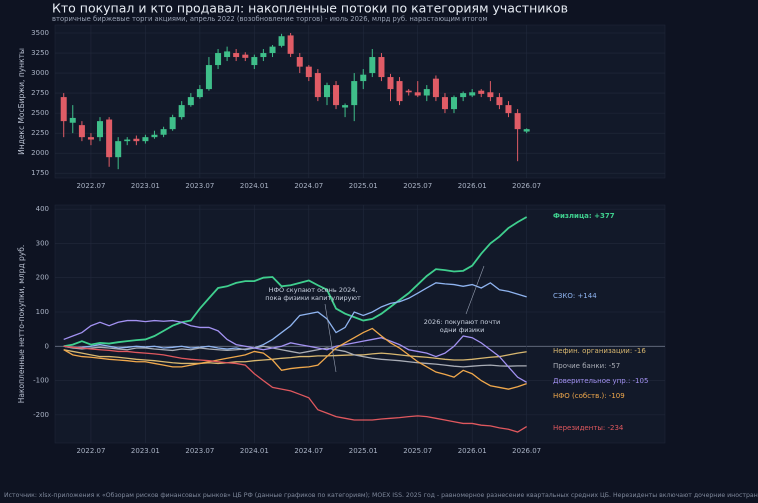 The height and width of the screenshot is (503, 758). Describe the element at coordinates (313, 298) in the screenshot. I see `annotation: пока физики капитулируют` at that location.